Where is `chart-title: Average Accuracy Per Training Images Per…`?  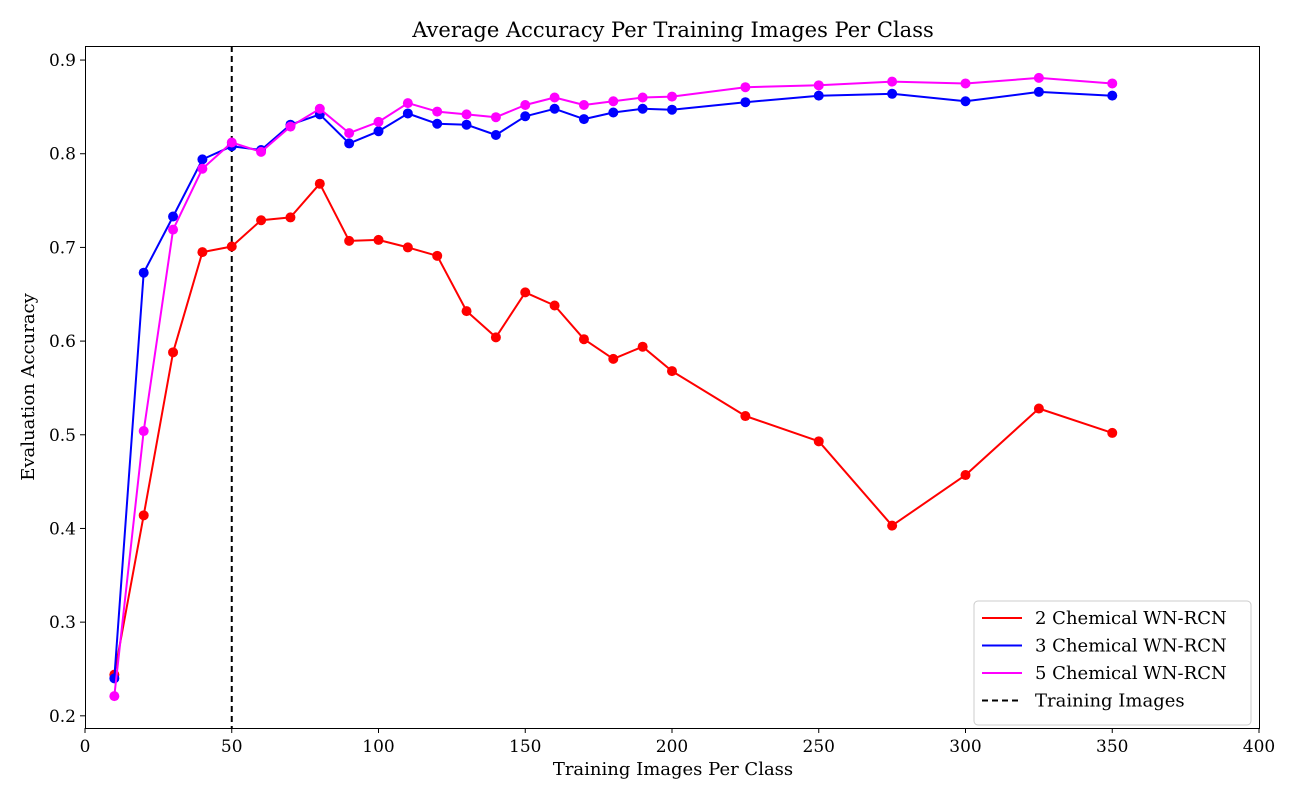
chart-title: Average Accuracy Per Training Images Per… is located at coordinates (672, 30).